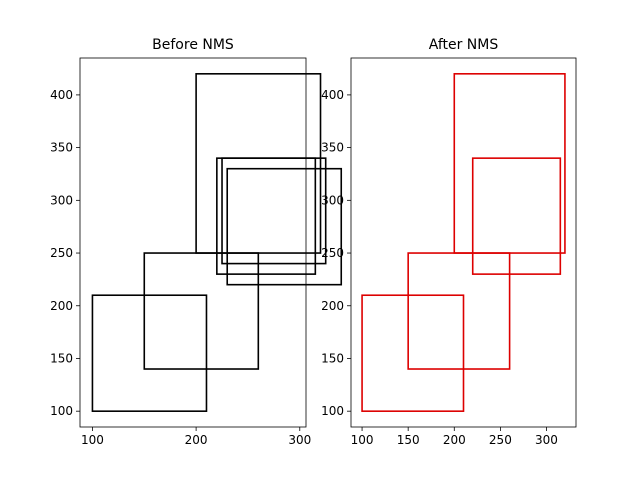  I want to click on panel-title: Before NMS, so click(193, 45).